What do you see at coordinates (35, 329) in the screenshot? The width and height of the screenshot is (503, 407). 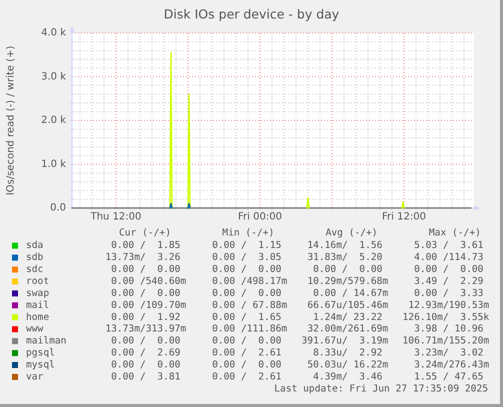 I see `legend-label: www` at bounding box center [35, 329].